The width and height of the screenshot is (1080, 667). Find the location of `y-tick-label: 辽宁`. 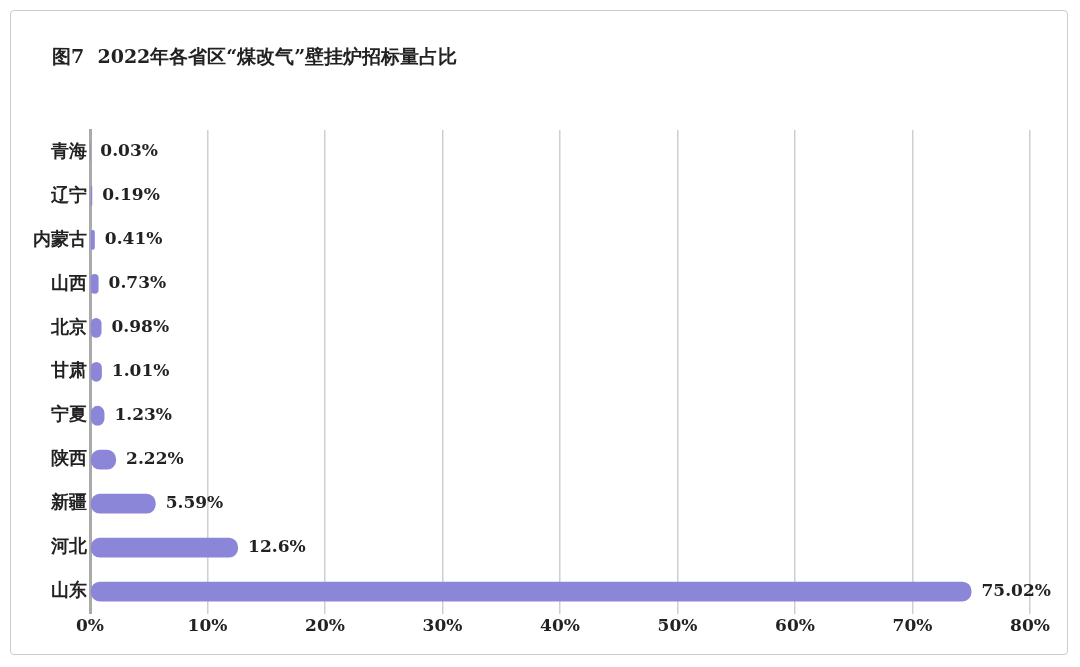

y-tick-label: 辽宁 is located at coordinates (68, 194).